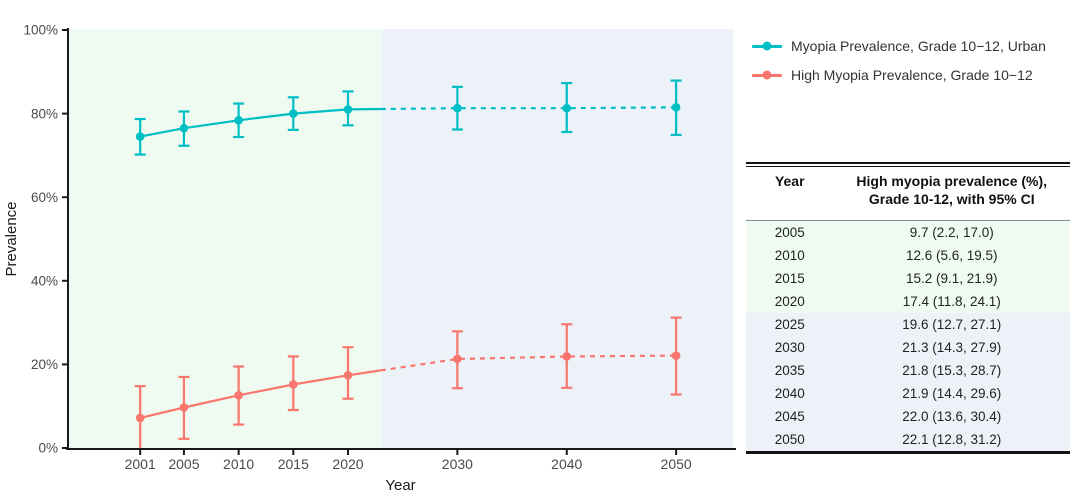 The width and height of the screenshot is (1080, 498). I want to click on table-row: 2005 9.7 (2.2, 17.0), so click(908, 232).